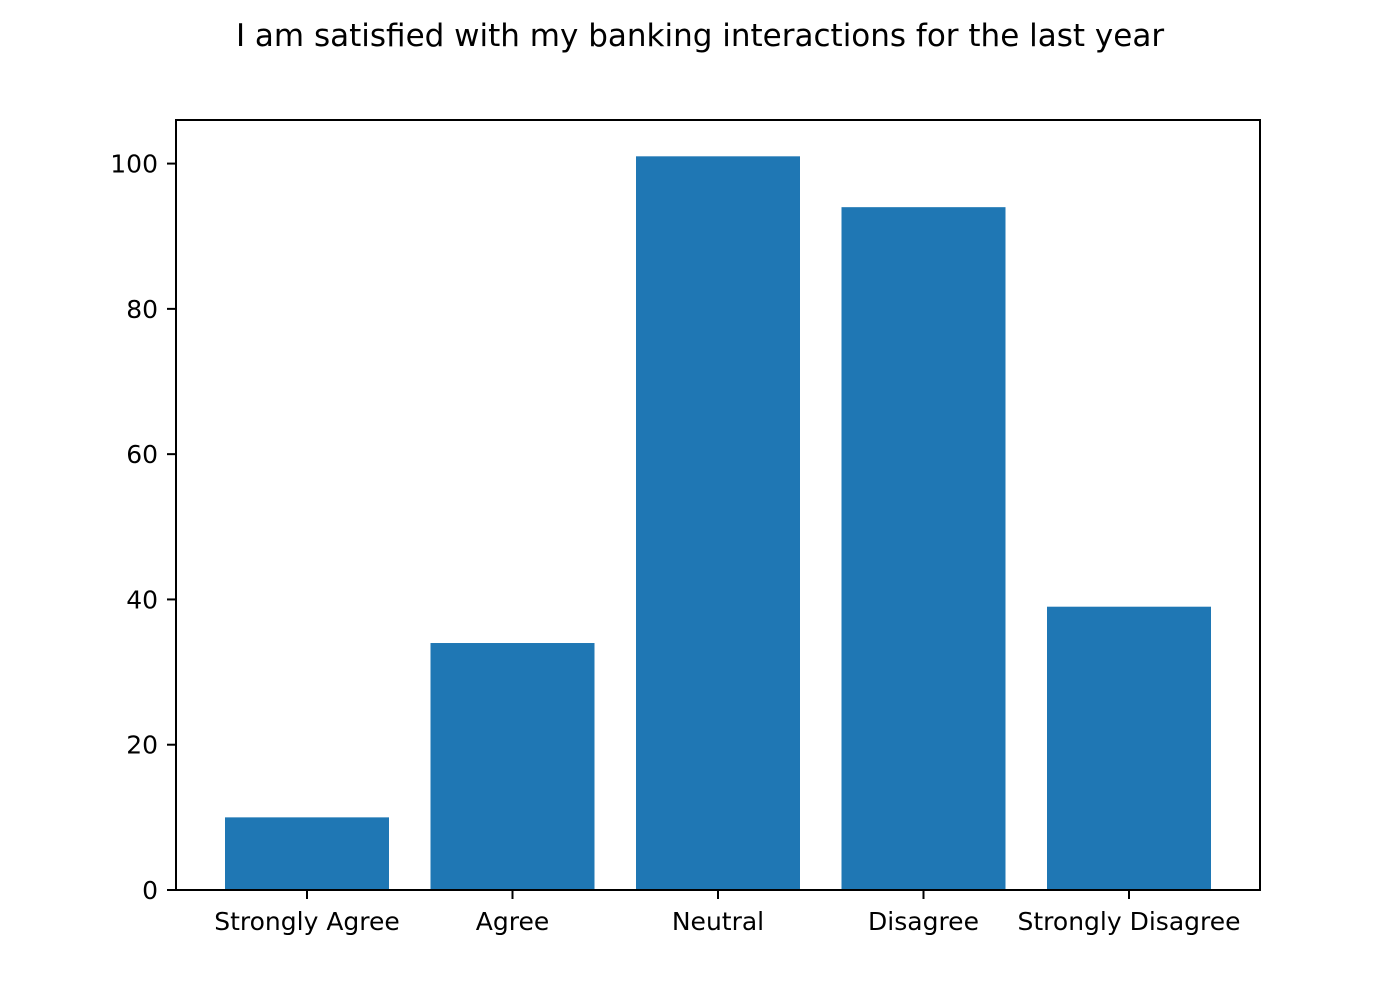 This screenshot has width=1400, height=1000. I want to click on y-tick-label: 20, so click(142, 745).